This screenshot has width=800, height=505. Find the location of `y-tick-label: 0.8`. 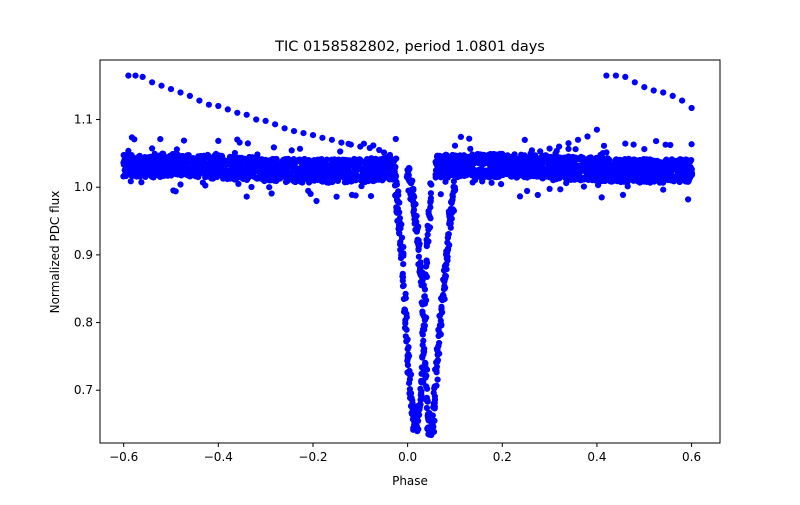

y-tick-label: 0.8 is located at coordinates (83, 323).